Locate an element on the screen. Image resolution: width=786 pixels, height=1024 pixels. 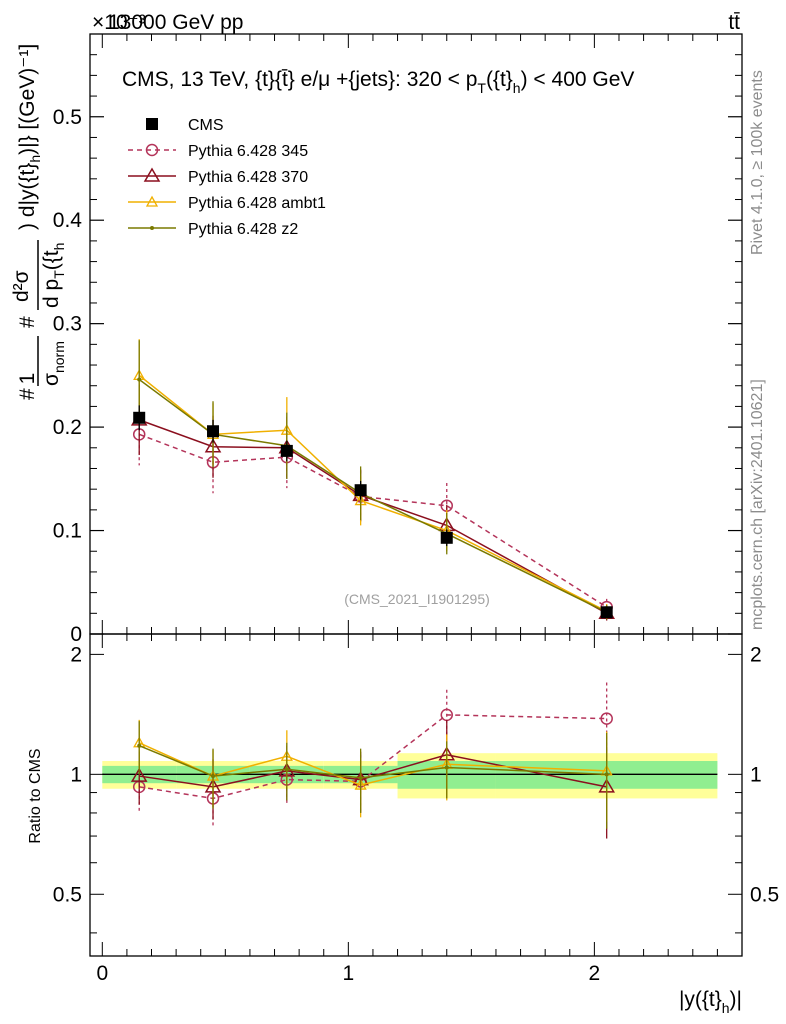
ratio-ytick-label-right: 0.5 is located at coordinates (764, 894).